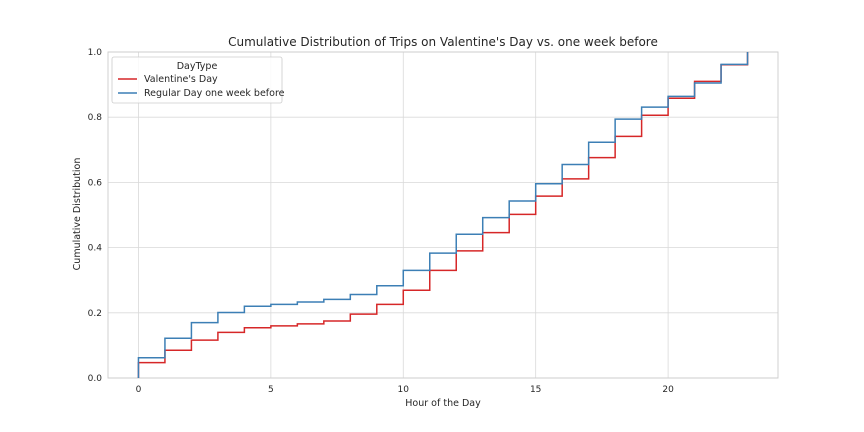 This screenshot has height=432, width=864. I want to click on x-tick-label: 5, so click(271, 390).